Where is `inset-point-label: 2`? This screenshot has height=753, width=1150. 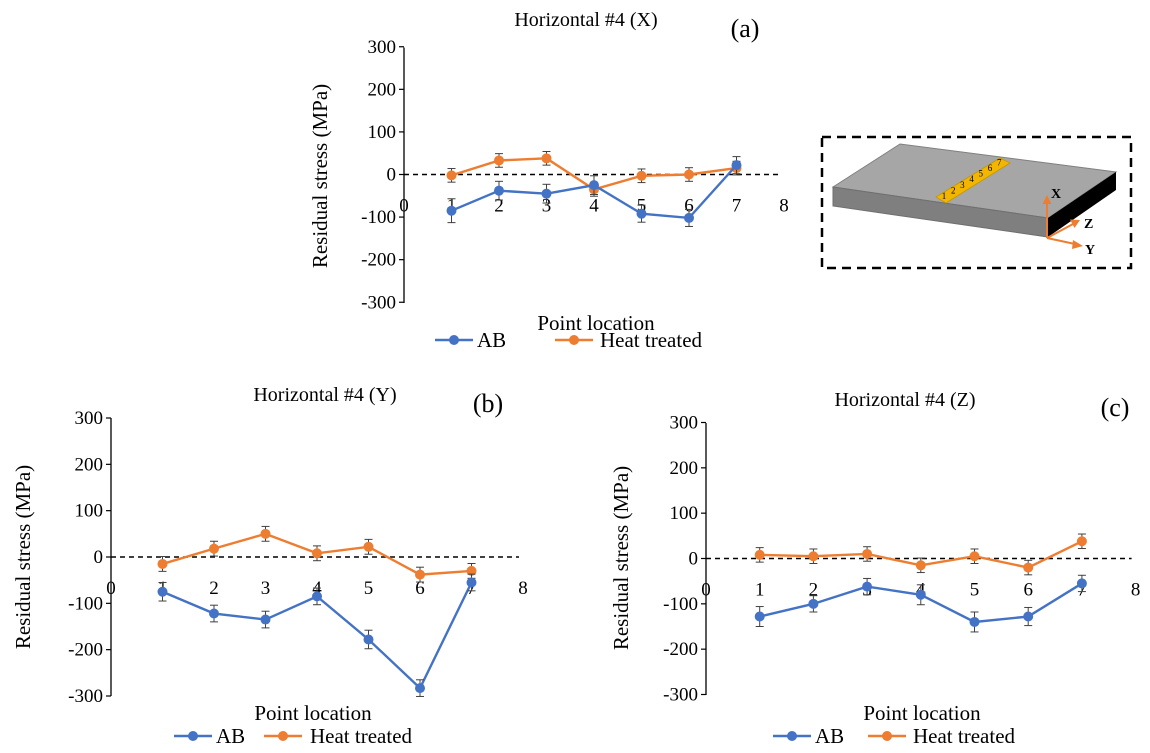
inset-point-label: 2 is located at coordinates (953, 190).